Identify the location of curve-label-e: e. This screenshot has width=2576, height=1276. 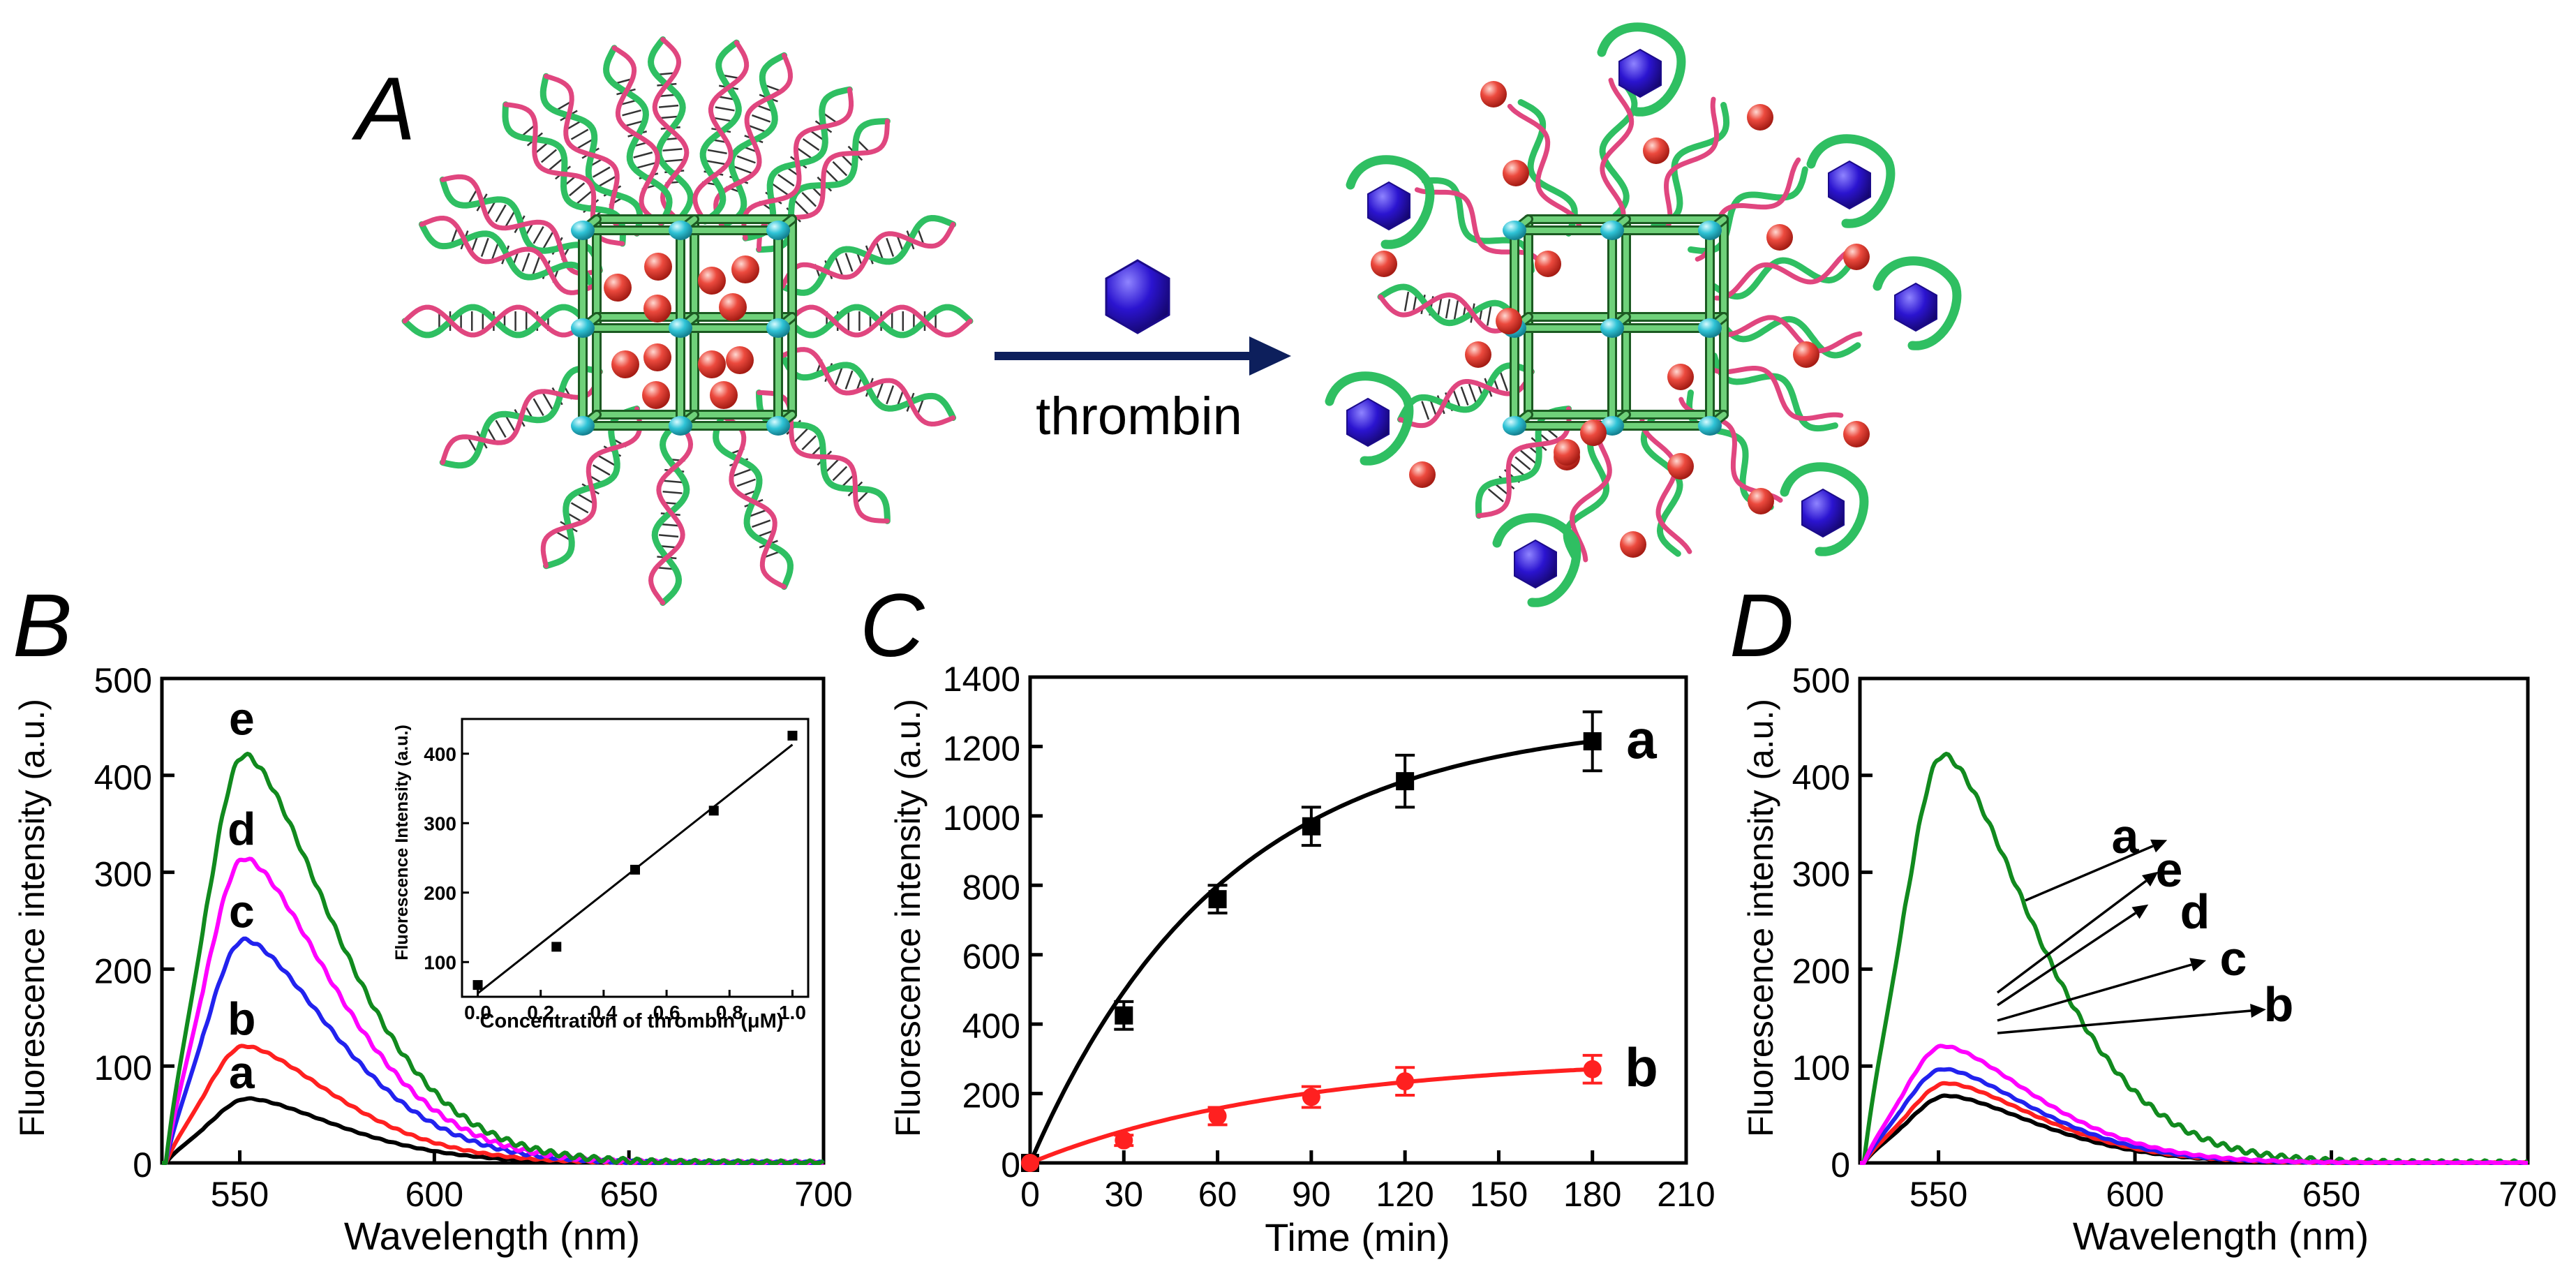
(2169, 870).